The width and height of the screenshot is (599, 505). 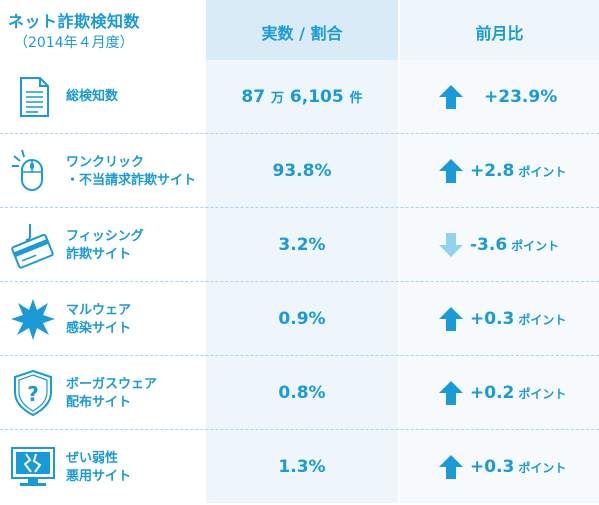 I want to click on row-value: 1.3%, so click(x=302, y=467).